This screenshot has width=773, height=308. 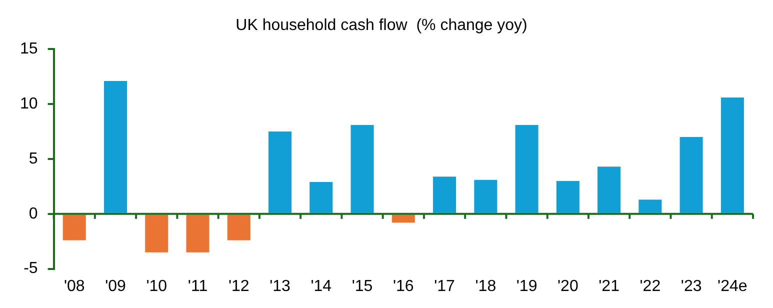 I want to click on x-tick-label: '10, so click(x=157, y=286).